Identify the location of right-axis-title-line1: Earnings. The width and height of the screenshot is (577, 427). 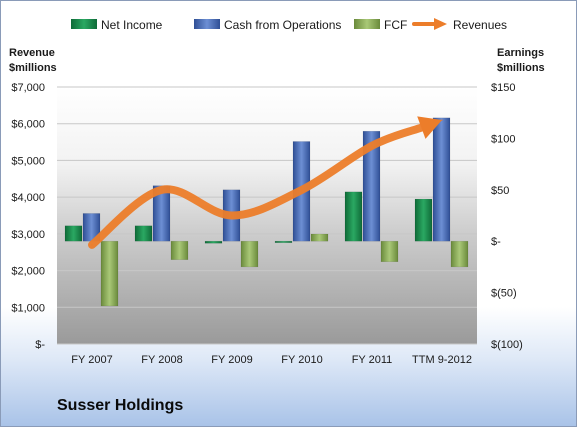
(520, 53).